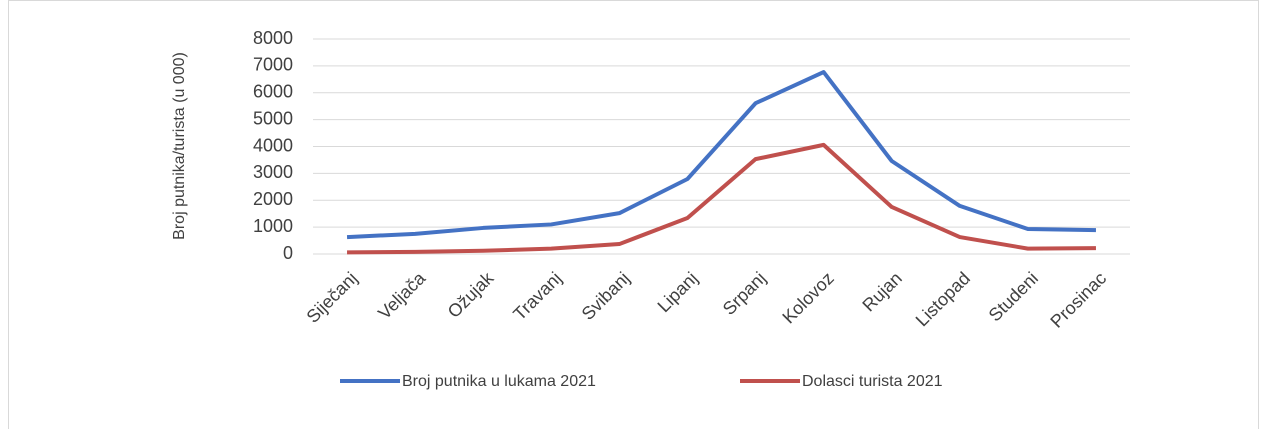  Describe the element at coordinates (273, 172) in the screenshot. I see `y-tick-label: 3000` at that location.